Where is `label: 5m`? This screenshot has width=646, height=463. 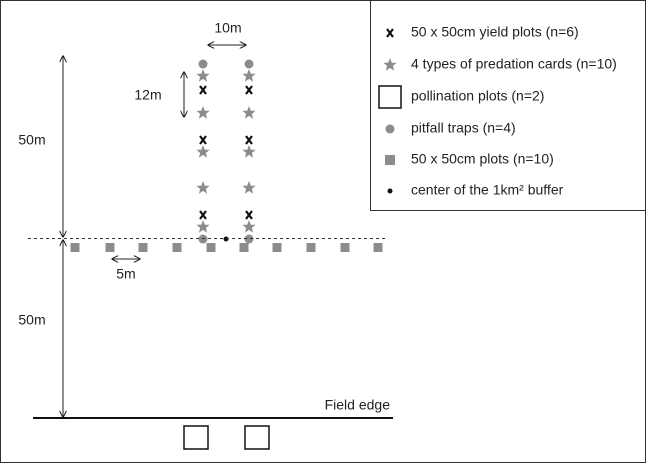 label: 5m is located at coordinates (125, 274).